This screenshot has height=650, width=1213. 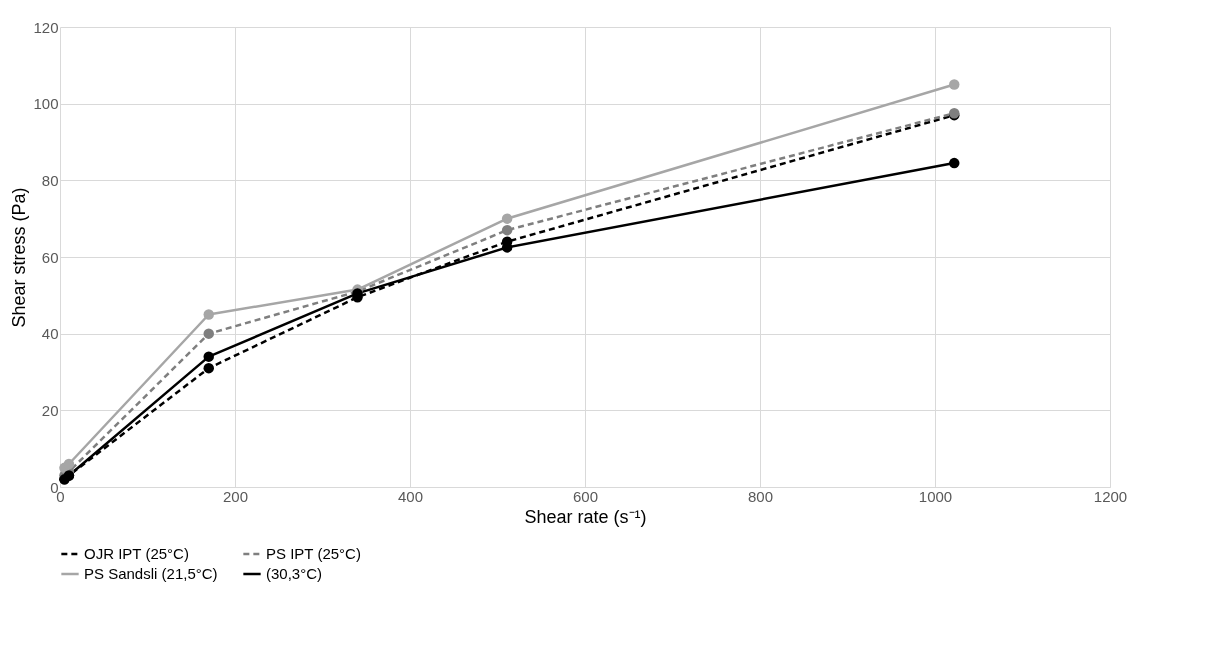 What do you see at coordinates (50, 180) in the screenshot?
I see `y-tick-label: 80` at bounding box center [50, 180].